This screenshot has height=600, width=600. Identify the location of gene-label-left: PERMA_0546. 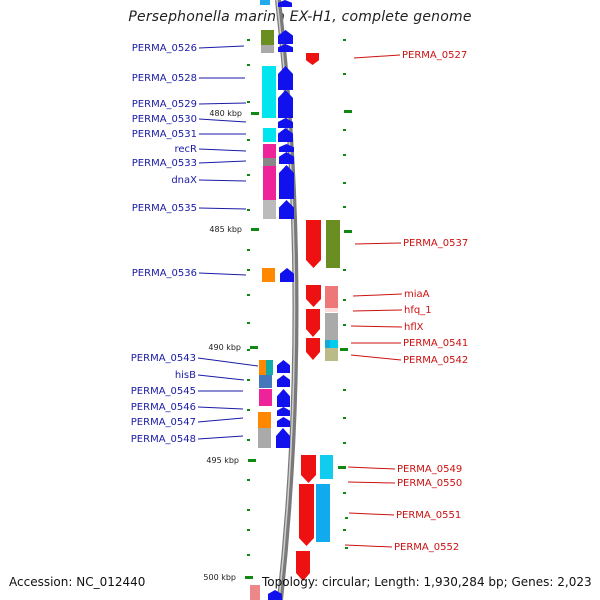
(163, 407).